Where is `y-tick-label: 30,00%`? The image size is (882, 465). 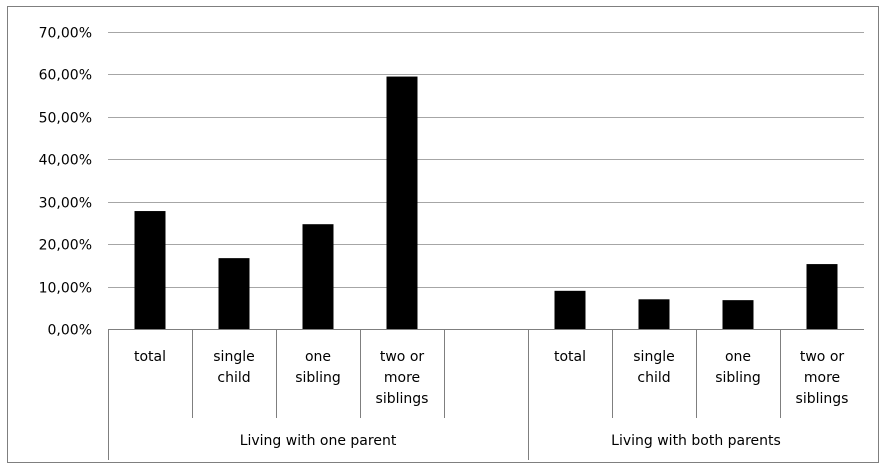
y-tick-label: 30,00% is located at coordinates (65, 204).